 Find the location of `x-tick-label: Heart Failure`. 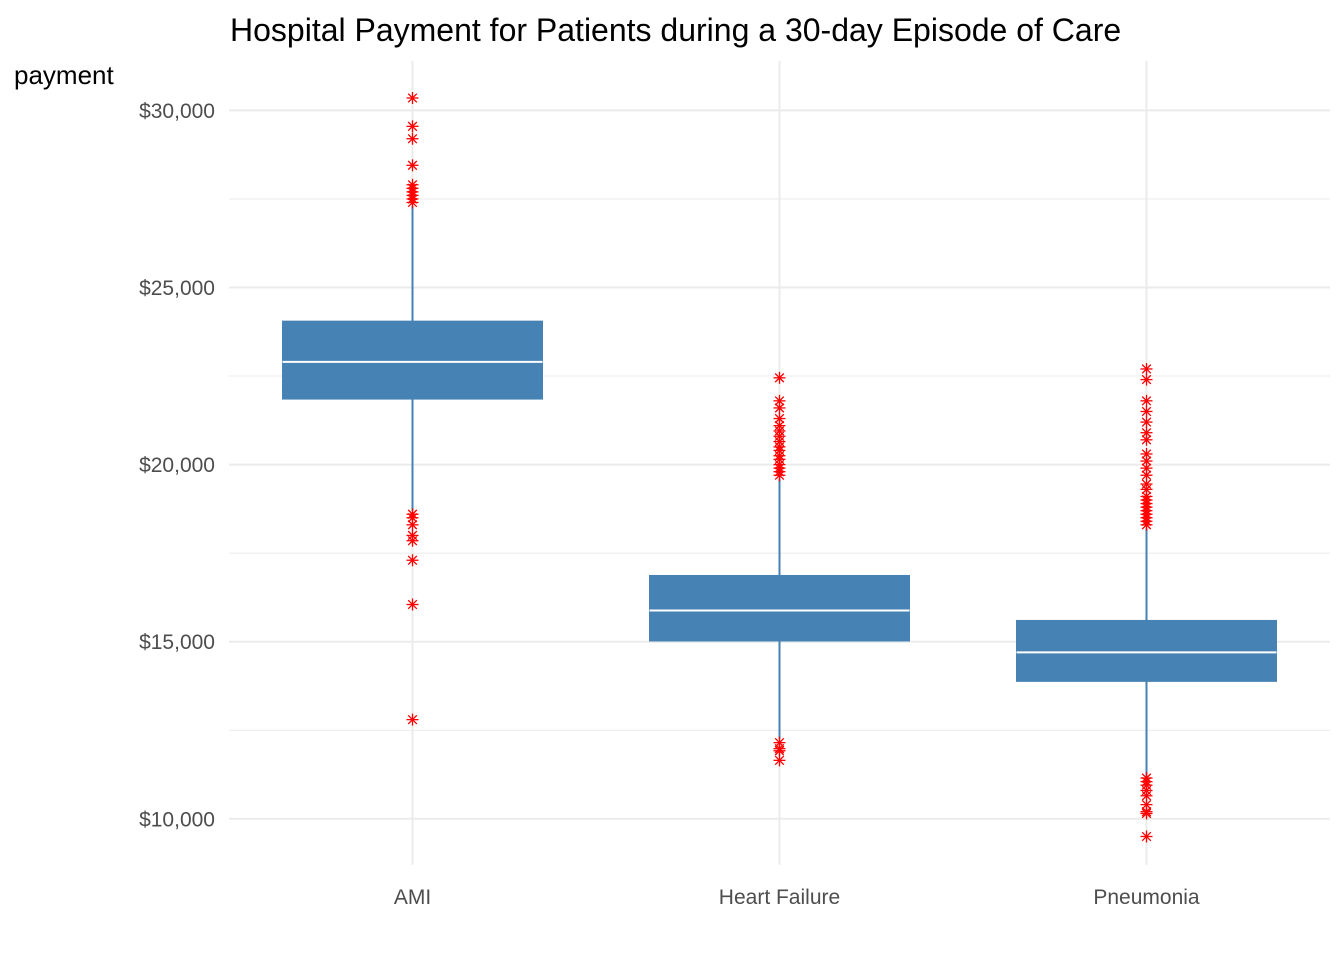

x-tick-label: Heart Failure is located at coordinates (779, 897).